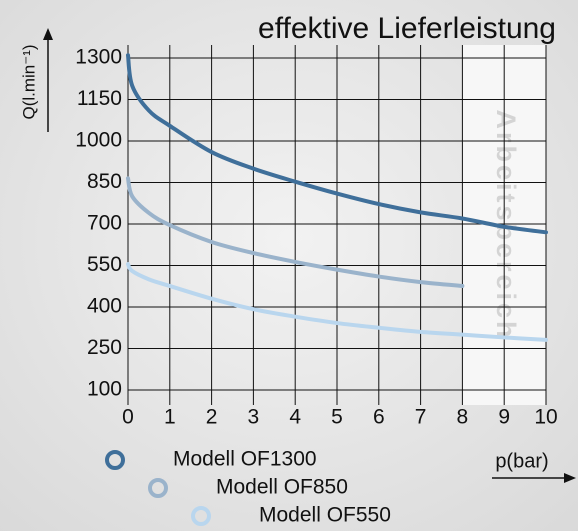 This screenshot has width=578, height=531. I want to click on y-tick-label: 400, so click(104, 306).